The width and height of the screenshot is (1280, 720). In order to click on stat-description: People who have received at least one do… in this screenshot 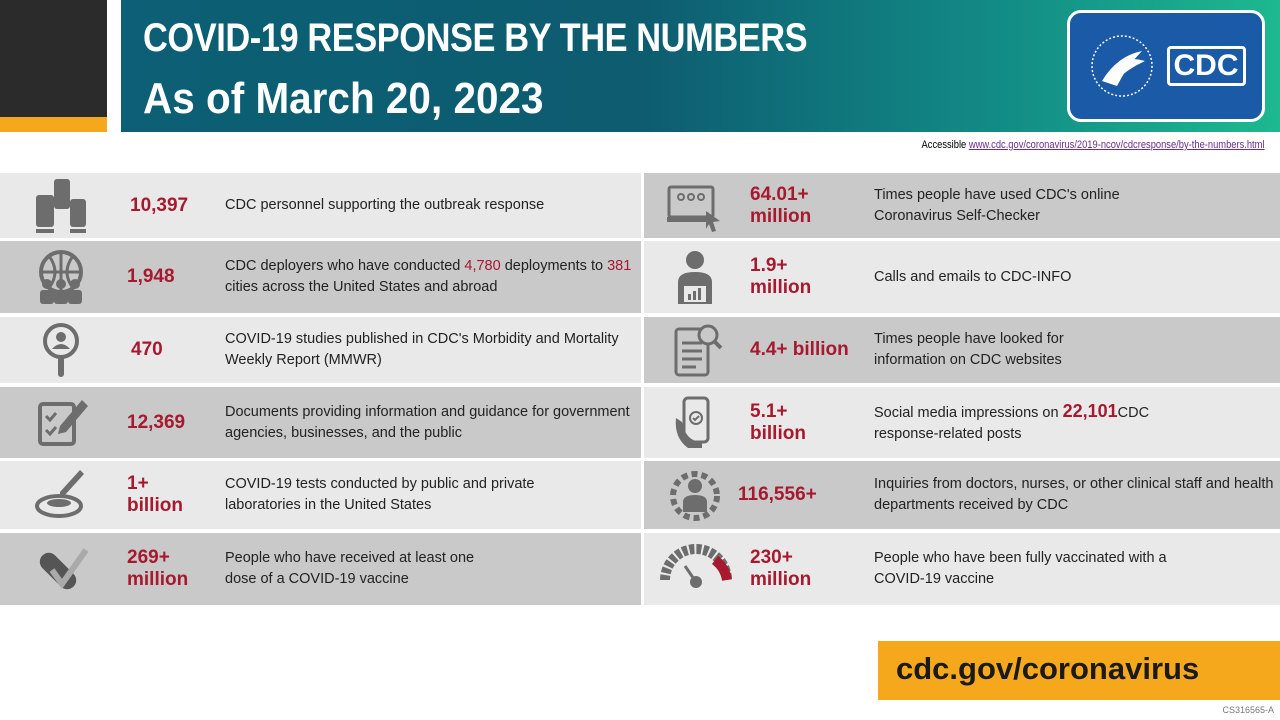, I will do `click(350, 568)`.